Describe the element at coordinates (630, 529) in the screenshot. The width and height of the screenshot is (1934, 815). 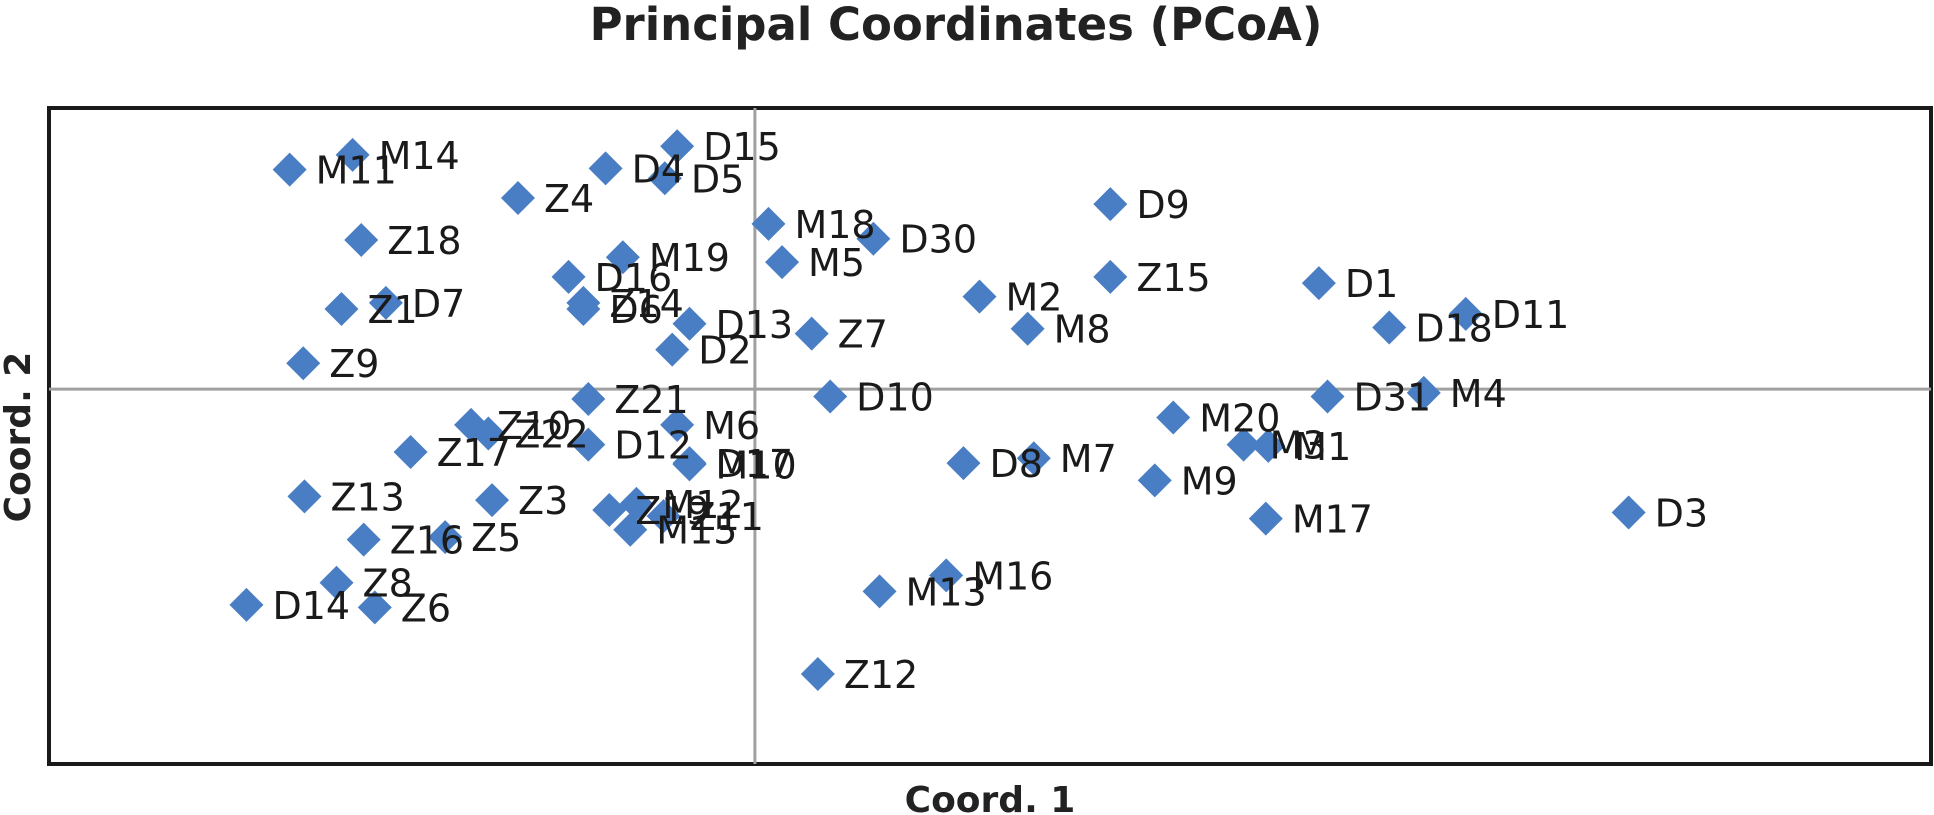
I see `data-point-m15` at that location.